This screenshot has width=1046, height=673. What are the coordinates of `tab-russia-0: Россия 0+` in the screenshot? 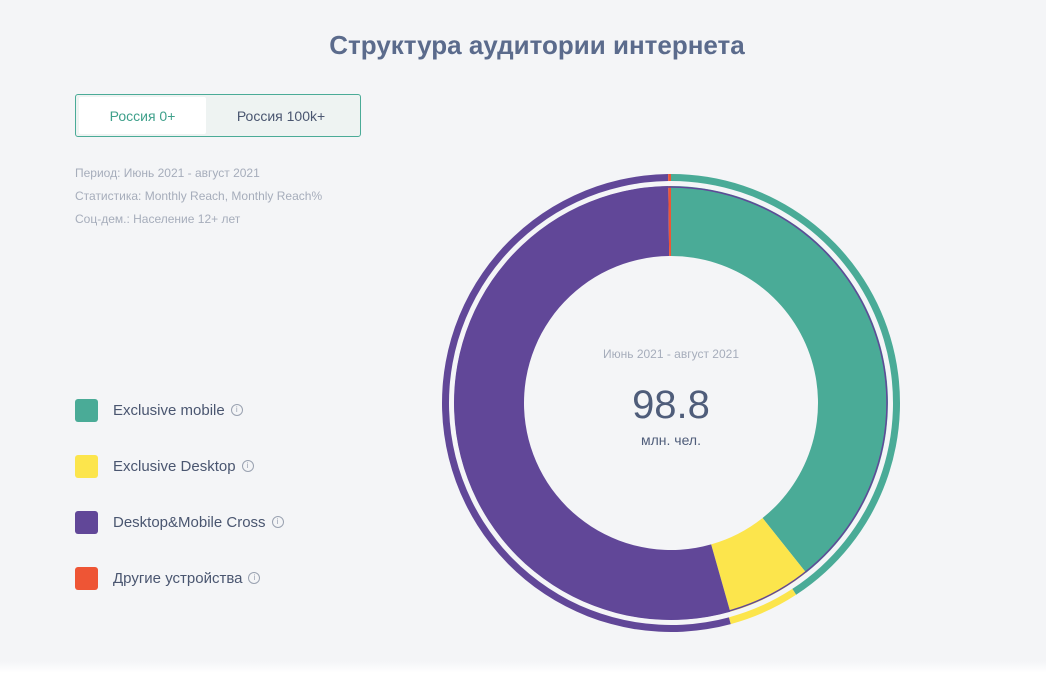 It's located at (142, 115).